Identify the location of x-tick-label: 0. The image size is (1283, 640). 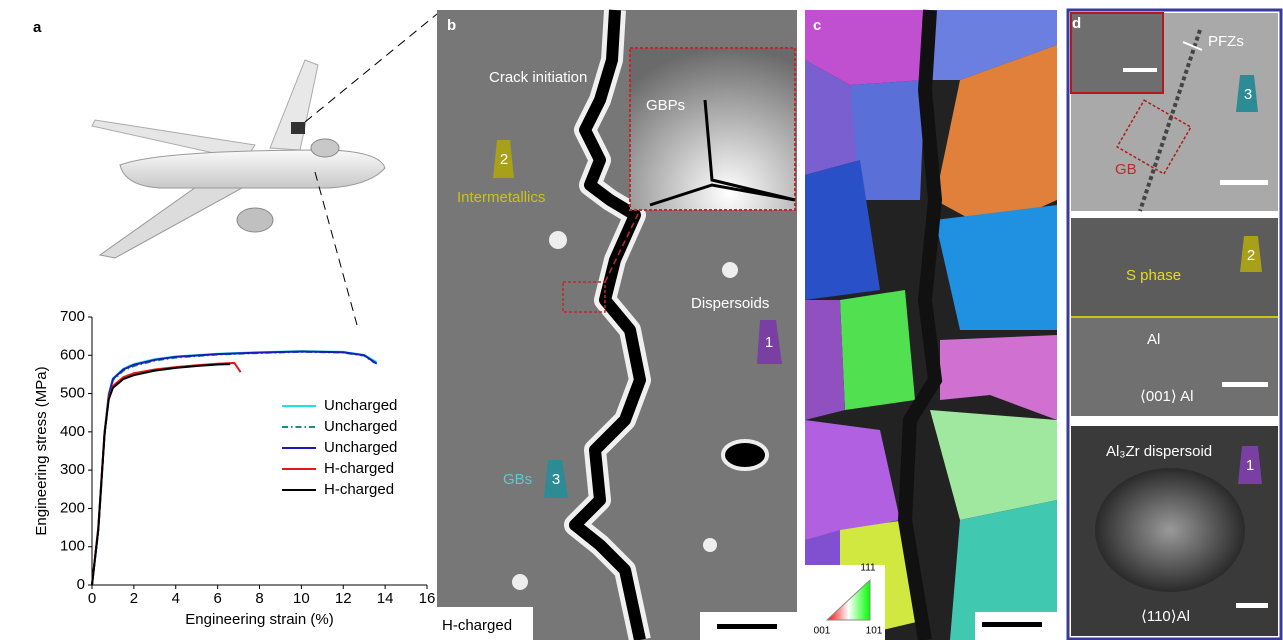
(92, 598).